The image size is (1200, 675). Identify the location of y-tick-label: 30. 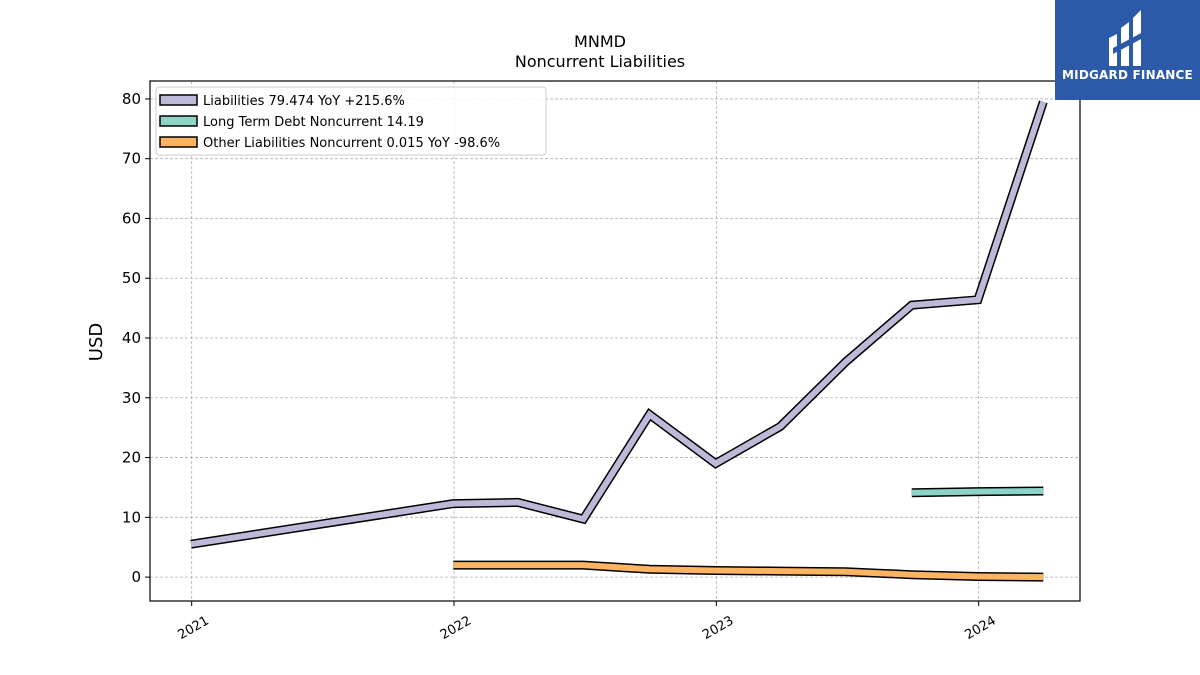
(131, 398).